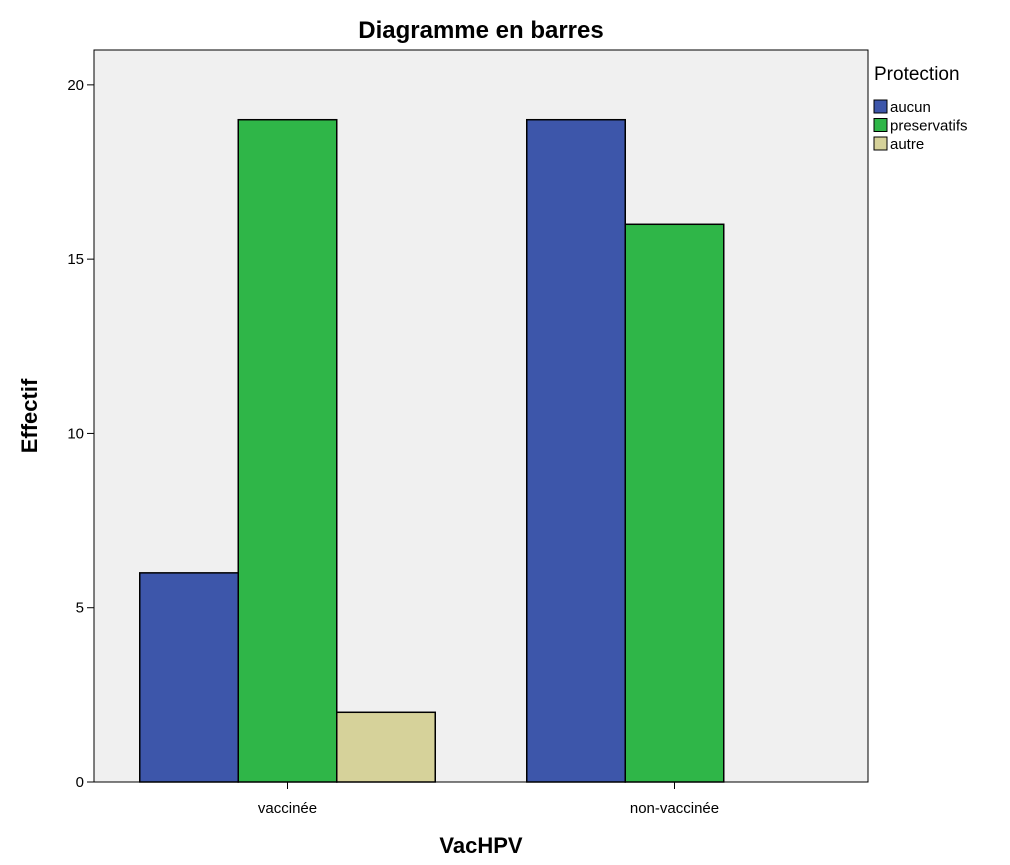 This screenshot has width=1010, height=865. I want to click on y-axis-title: Effectif, so click(29, 415).